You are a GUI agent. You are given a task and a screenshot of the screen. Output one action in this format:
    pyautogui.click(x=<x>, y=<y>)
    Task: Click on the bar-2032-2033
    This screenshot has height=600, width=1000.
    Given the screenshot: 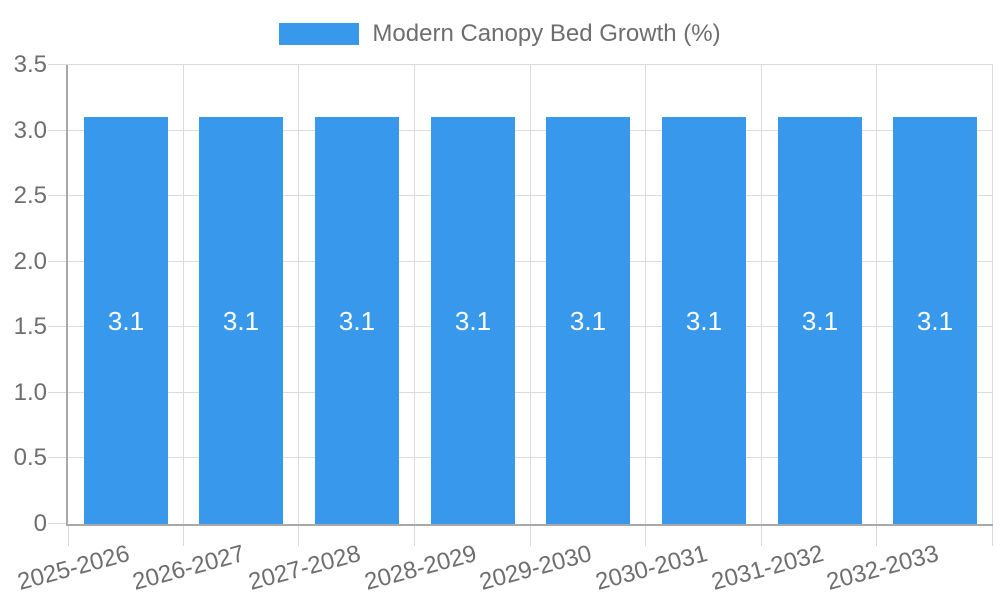 What is the action you would take?
    pyautogui.click(x=935, y=320)
    